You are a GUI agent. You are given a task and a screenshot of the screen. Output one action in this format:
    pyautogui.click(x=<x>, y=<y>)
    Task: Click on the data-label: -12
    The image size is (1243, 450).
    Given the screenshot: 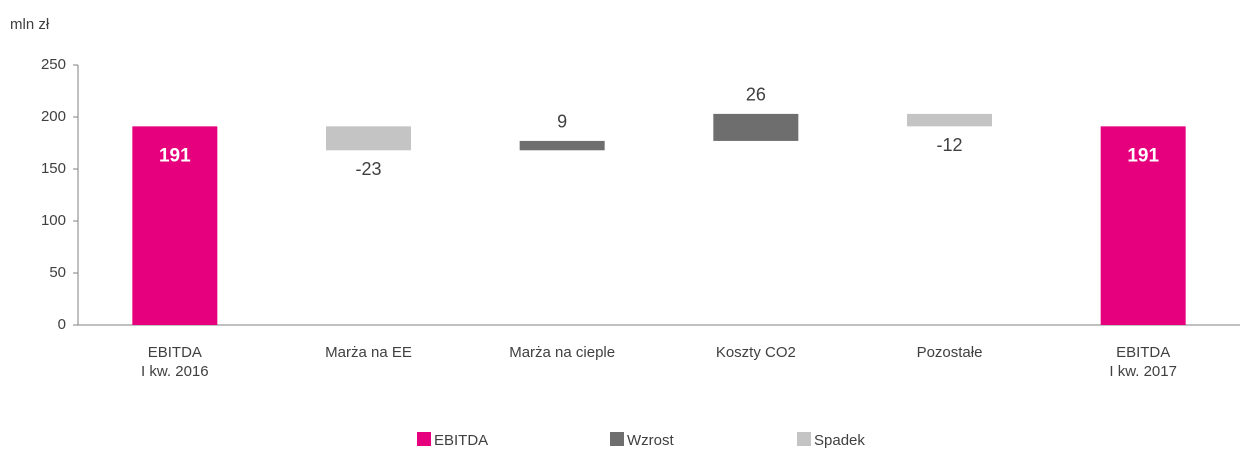 What is the action you would take?
    pyautogui.click(x=949, y=145)
    